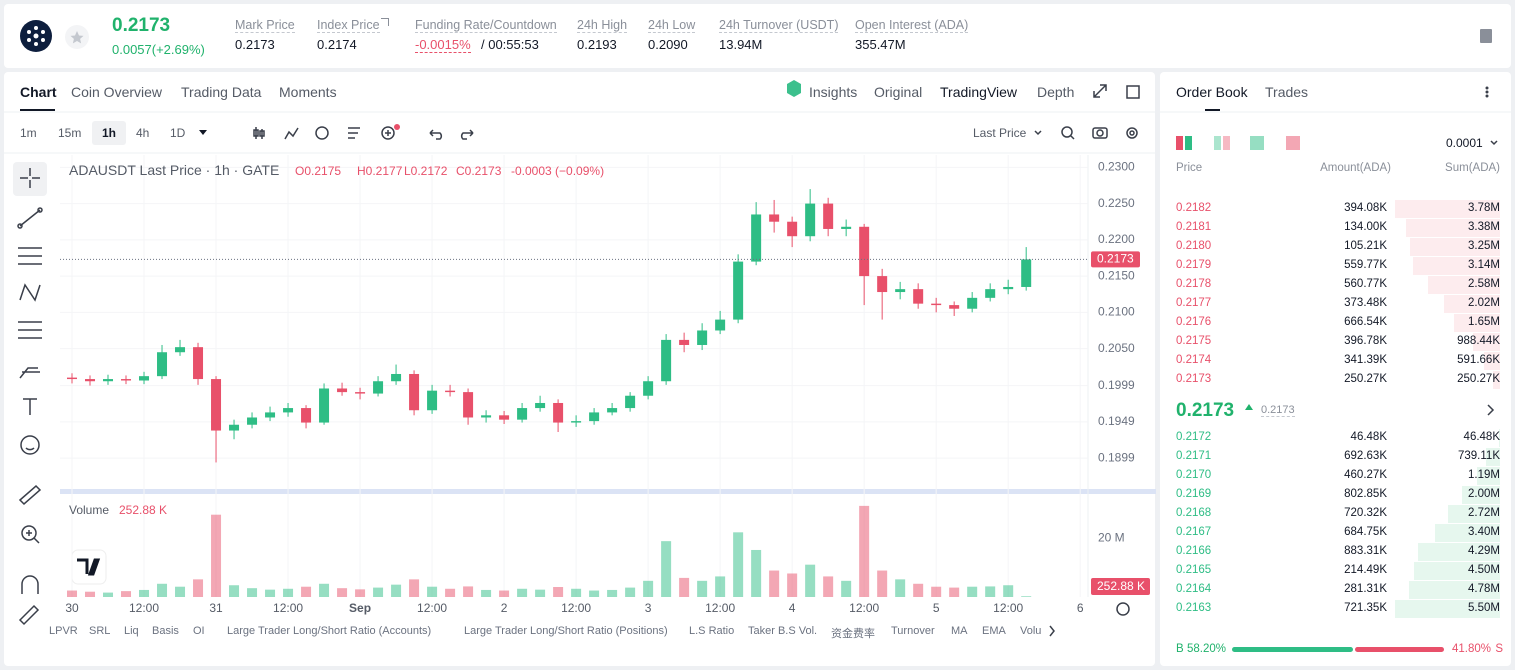  What do you see at coordinates (959, 631) in the screenshot?
I see `indicator: MA` at bounding box center [959, 631].